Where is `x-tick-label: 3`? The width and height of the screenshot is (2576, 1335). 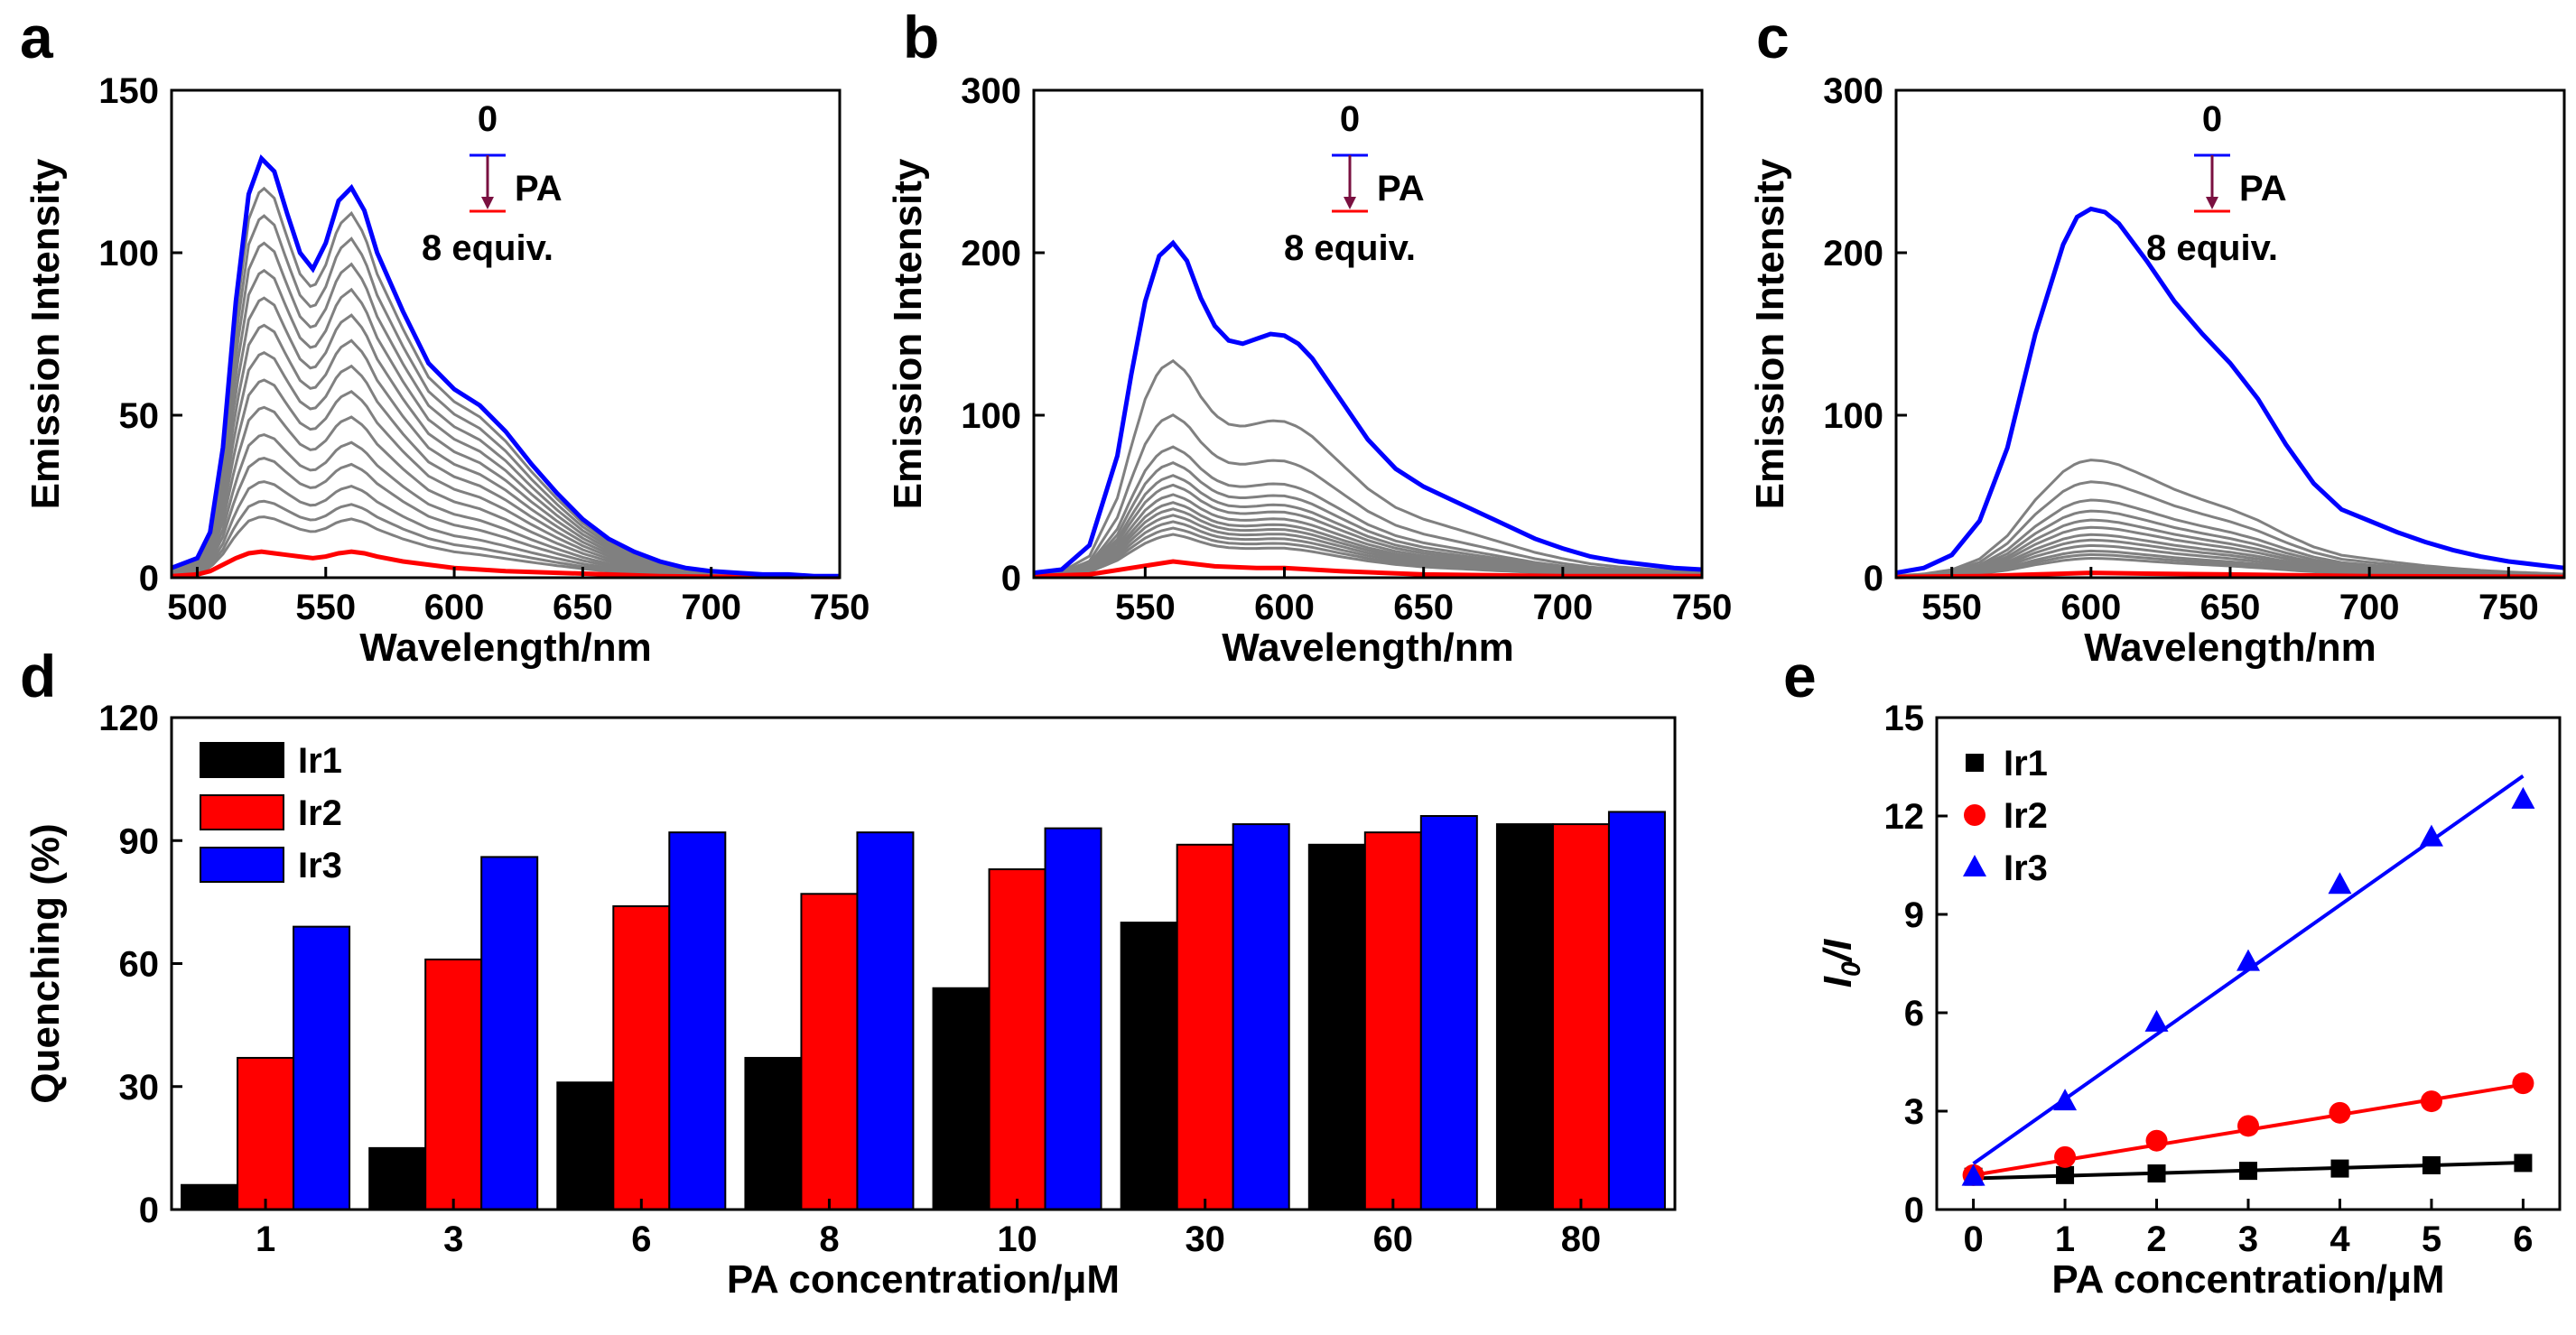 x-tick-label: 3 is located at coordinates (2248, 1239).